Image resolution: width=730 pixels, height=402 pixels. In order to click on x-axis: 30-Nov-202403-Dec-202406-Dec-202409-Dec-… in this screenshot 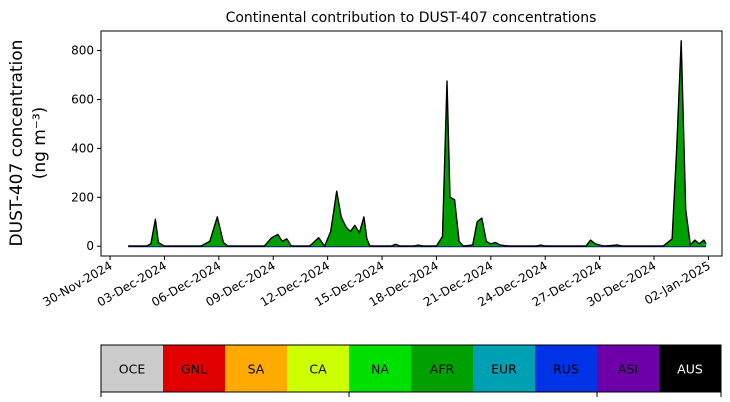, I will do `click(376, 282)`.